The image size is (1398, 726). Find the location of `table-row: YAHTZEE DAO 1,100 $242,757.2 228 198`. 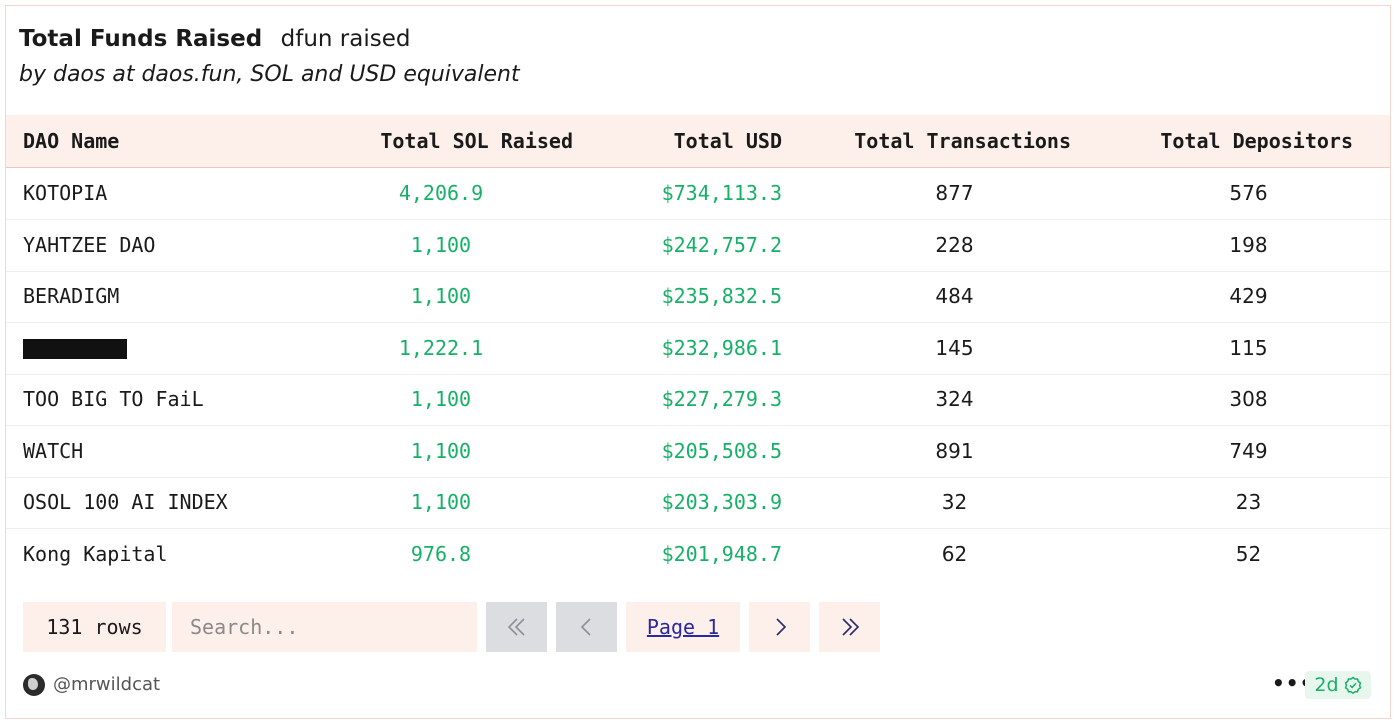

table-row: YAHTZEE DAO 1,100 $242,757.2 228 198 is located at coordinates (698, 246).